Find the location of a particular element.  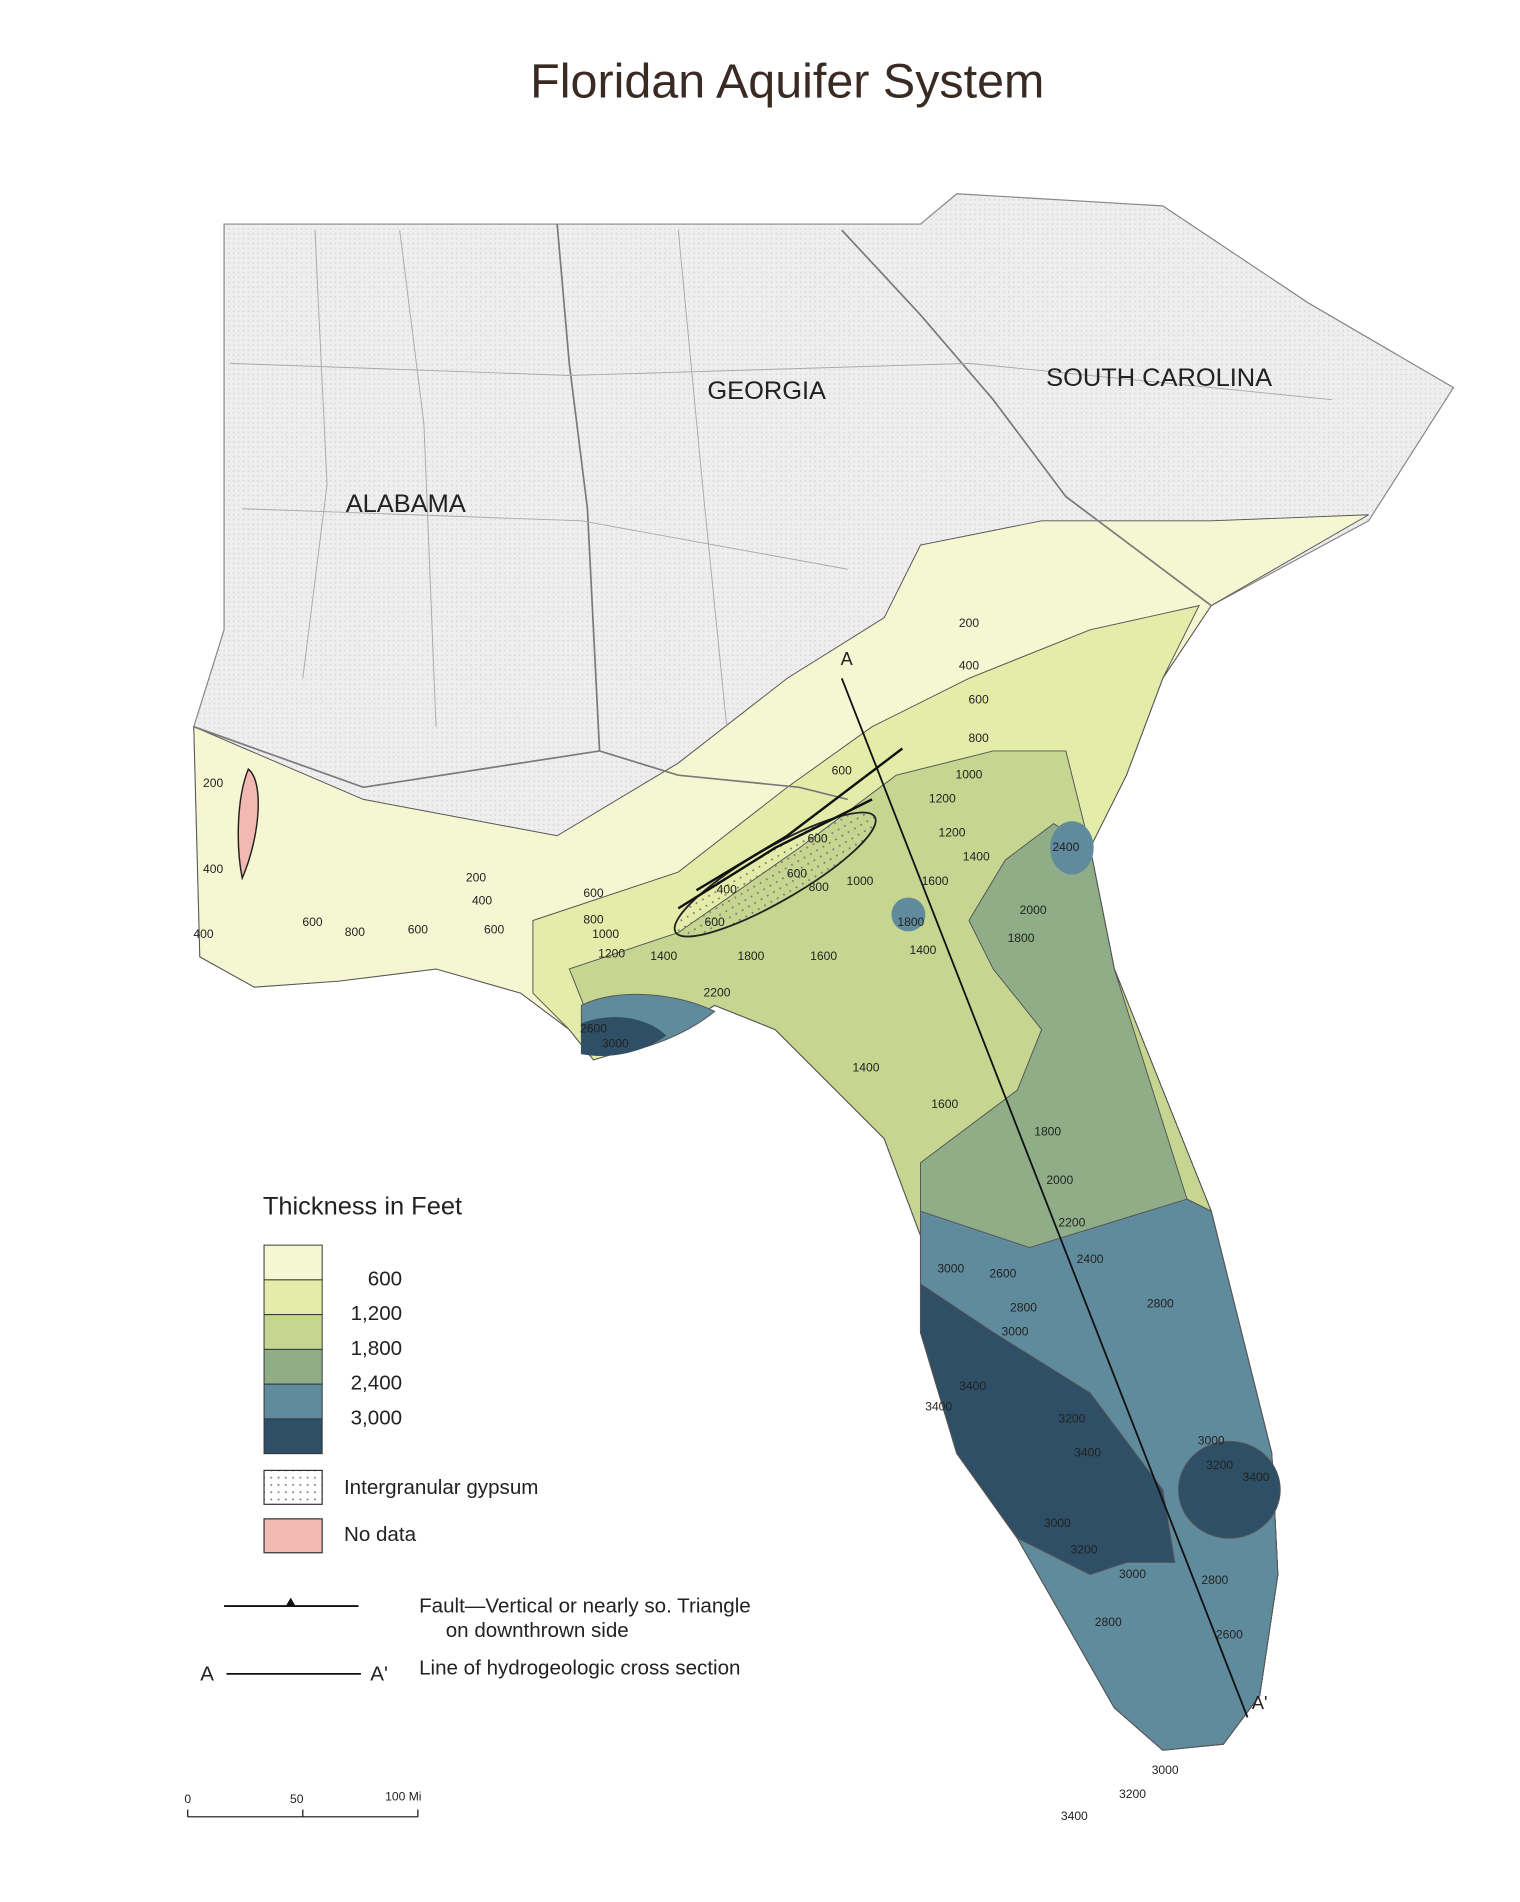

contour-label: 2400 is located at coordinates (1065, 847).